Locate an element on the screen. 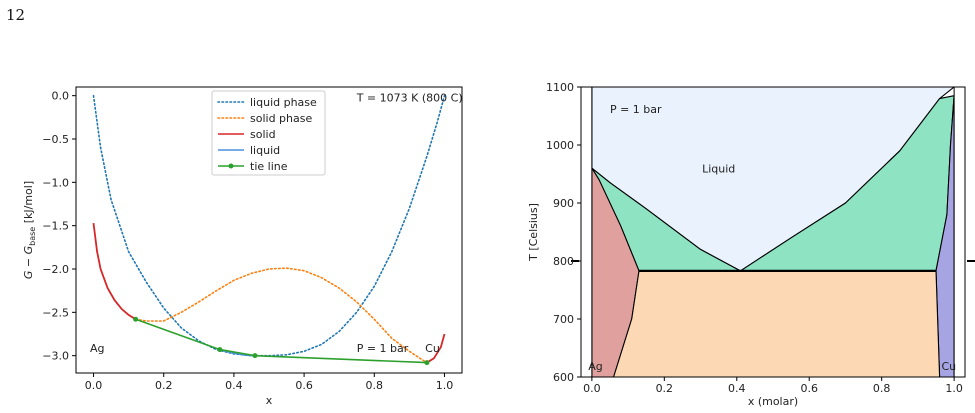  y-axis-label-left: G − Gbase [kJ/mol] is located at coordinates (29, 230).